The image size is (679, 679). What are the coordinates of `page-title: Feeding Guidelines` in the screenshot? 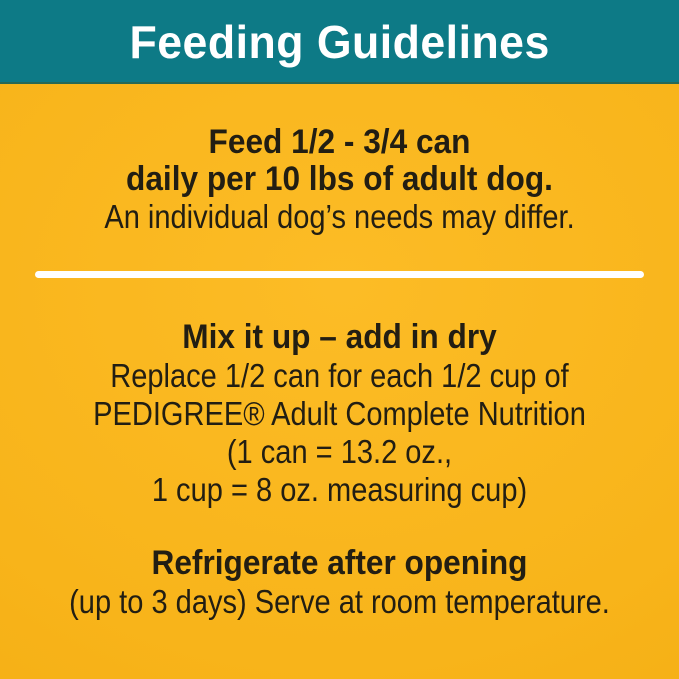 It's located at (339, 42).